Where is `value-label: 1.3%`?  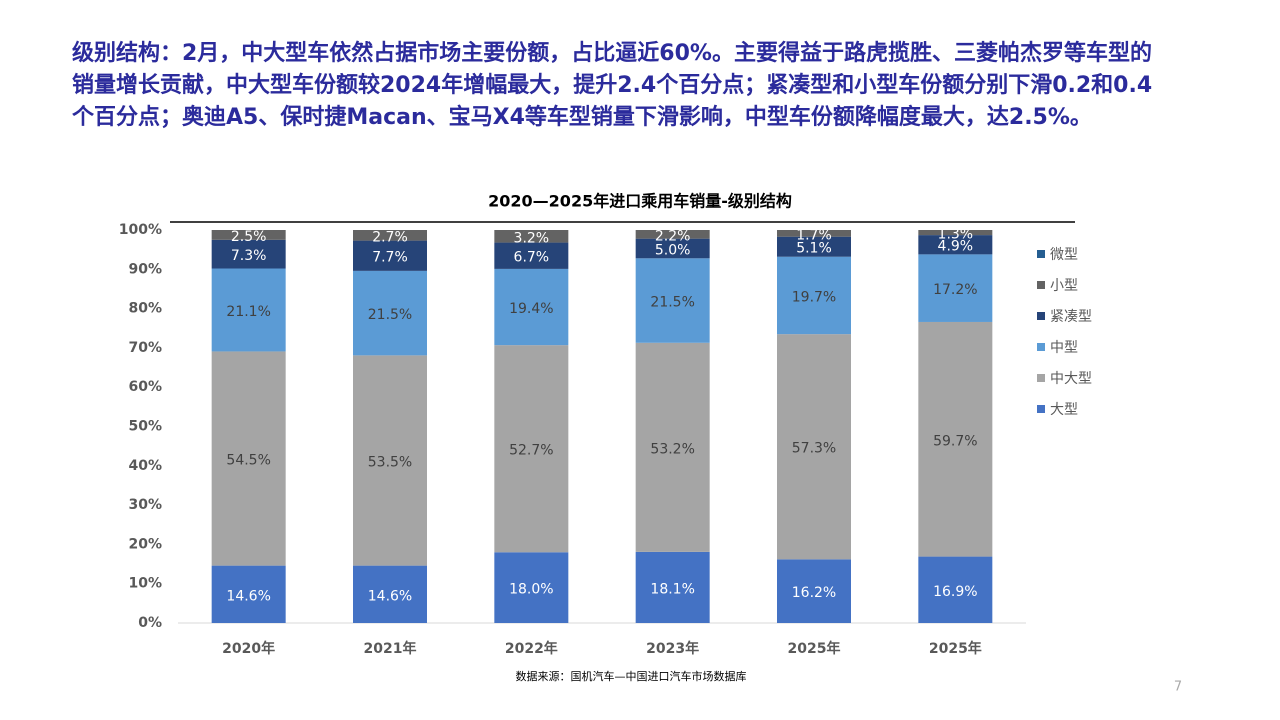
value-label: 1.3% is located at coordinates (956, 235).